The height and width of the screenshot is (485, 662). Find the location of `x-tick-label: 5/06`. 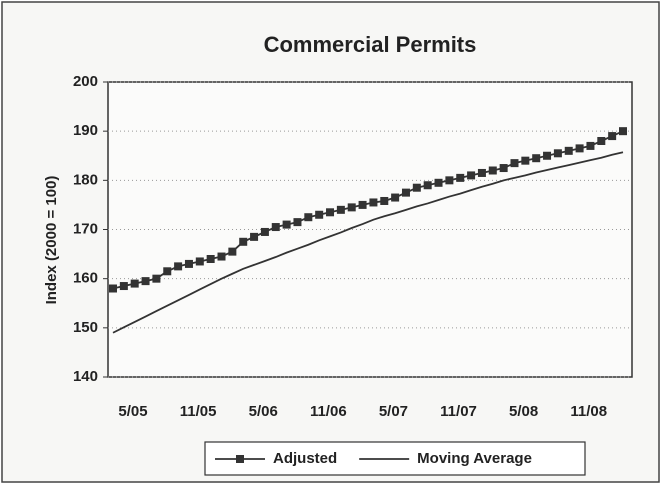

x-tick-label: 5/06 is located at coordinates (263, 411).